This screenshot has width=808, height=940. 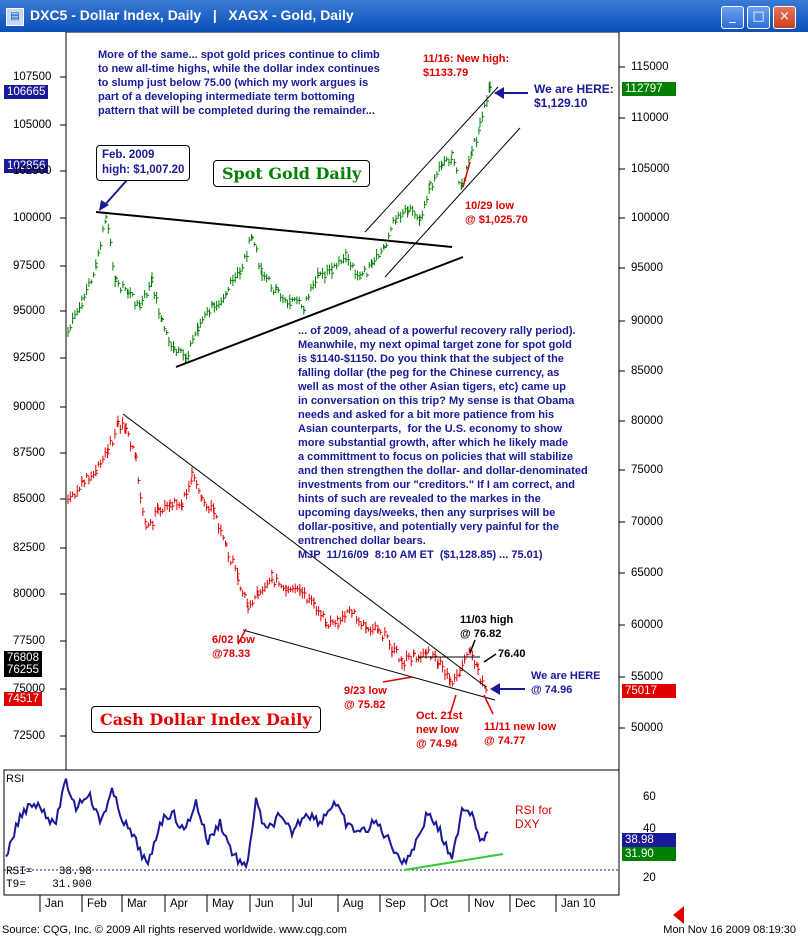 I want to click on month-label: Jan 10, so click(x=578, y=904).